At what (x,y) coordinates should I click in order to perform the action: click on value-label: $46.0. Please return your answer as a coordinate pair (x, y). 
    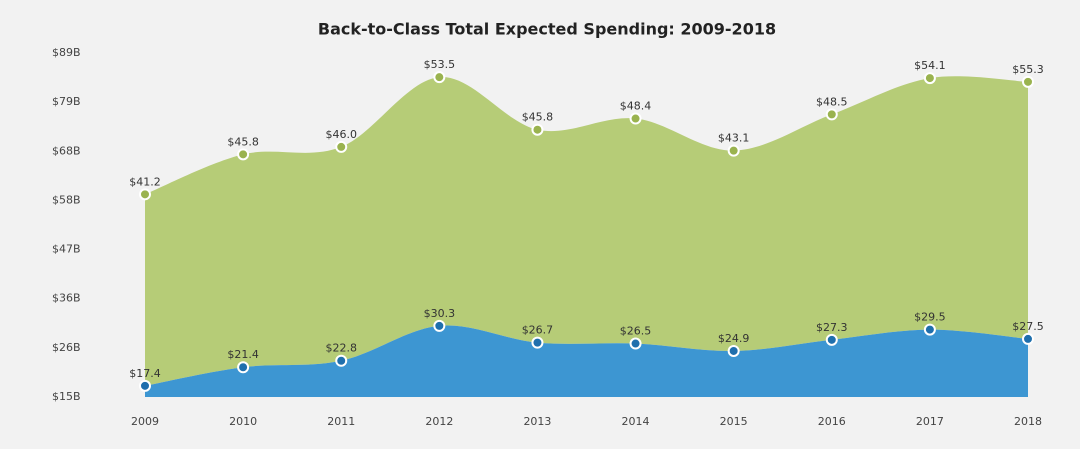
    Looking at the image, I should click on (341, 134).